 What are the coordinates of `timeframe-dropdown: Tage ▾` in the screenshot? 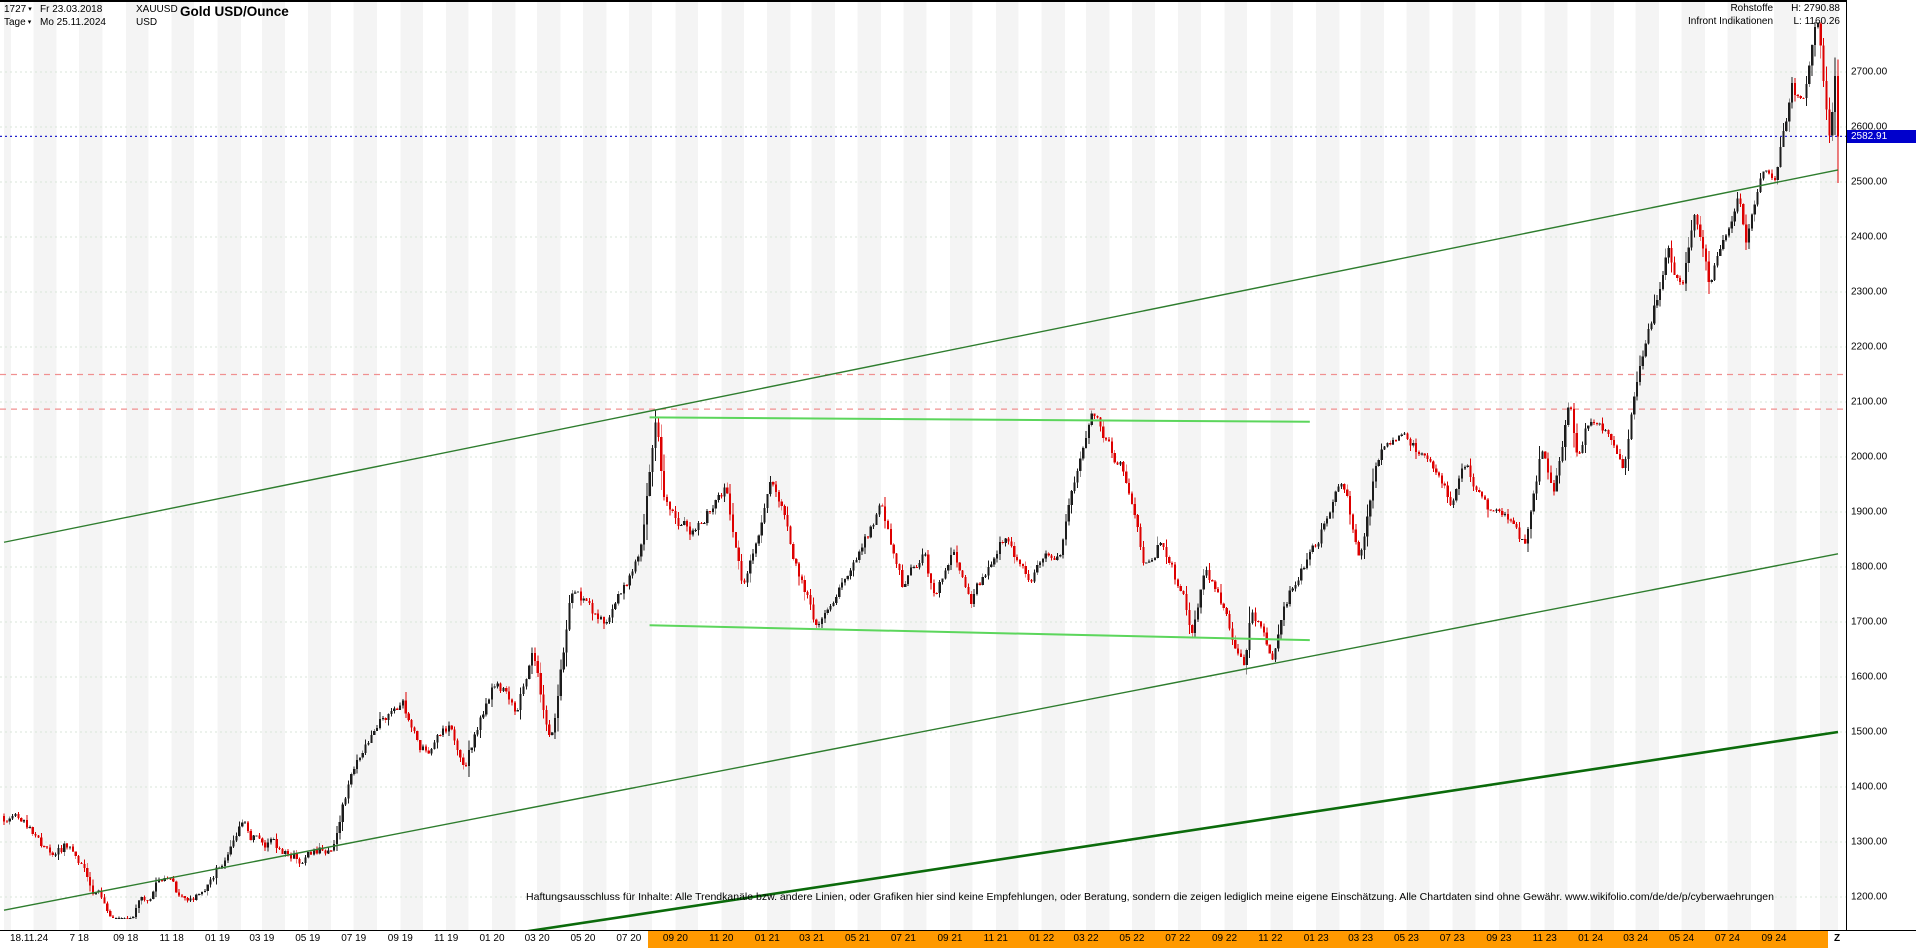 It's located at (22, 22).